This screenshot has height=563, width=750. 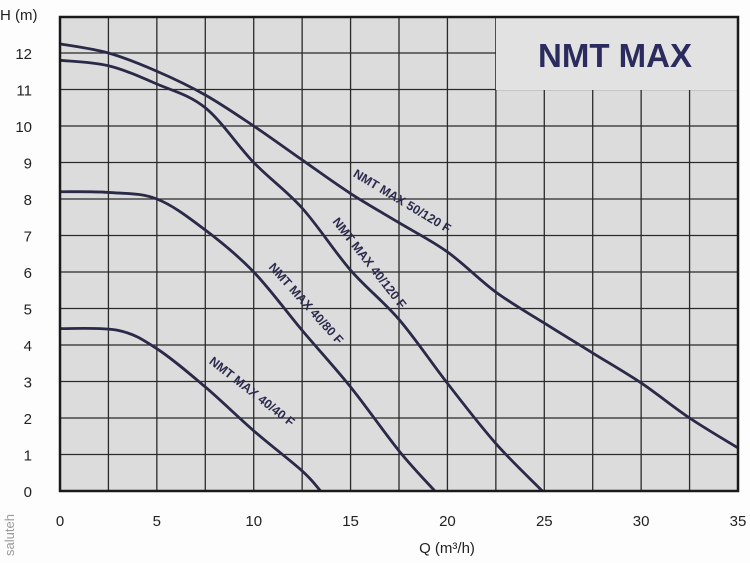 What do you see at coordinates (28, 273) in the screenshot?
I see `y-tick-label: 6` at bounding box center [28, 273].